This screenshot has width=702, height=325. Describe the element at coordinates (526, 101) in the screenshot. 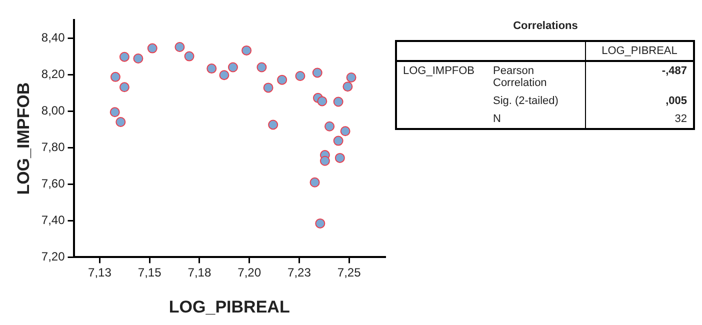

I see `text: Sig. (2-tailed)` at that location.